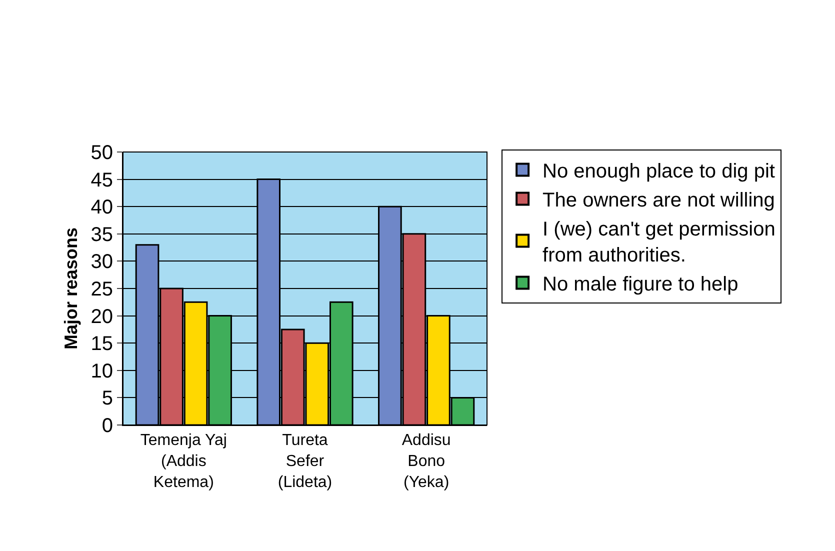 The width and height of the screenshot is (835, 551). I want to click on legend-label: No enough place to dig pit, so click(659, 171).